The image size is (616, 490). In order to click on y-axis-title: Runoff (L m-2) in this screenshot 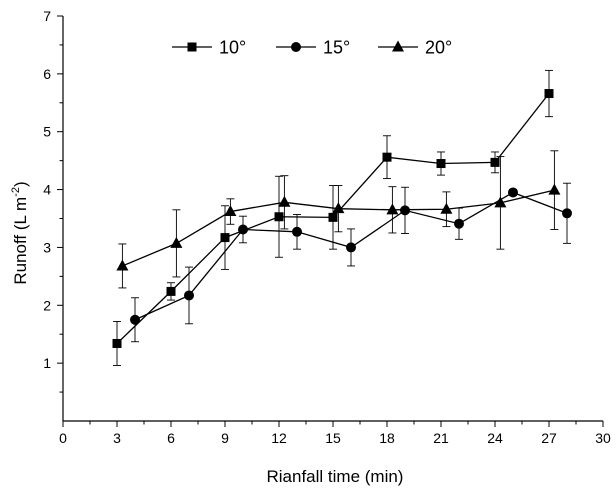, I will do `click(20, 232)`.